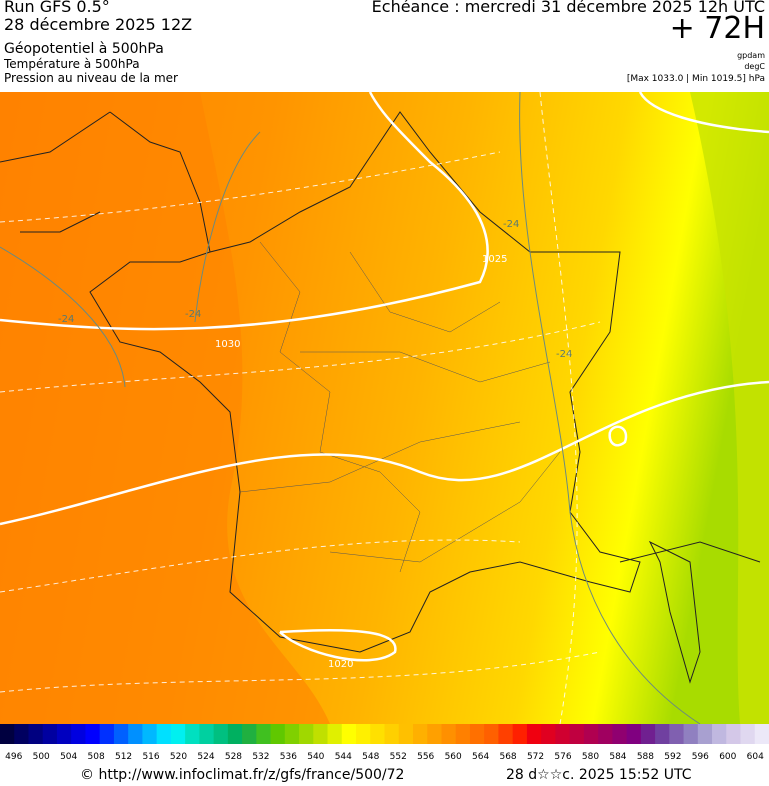  I want to click on colorbar-tick-label: 600, so click(727, 757).